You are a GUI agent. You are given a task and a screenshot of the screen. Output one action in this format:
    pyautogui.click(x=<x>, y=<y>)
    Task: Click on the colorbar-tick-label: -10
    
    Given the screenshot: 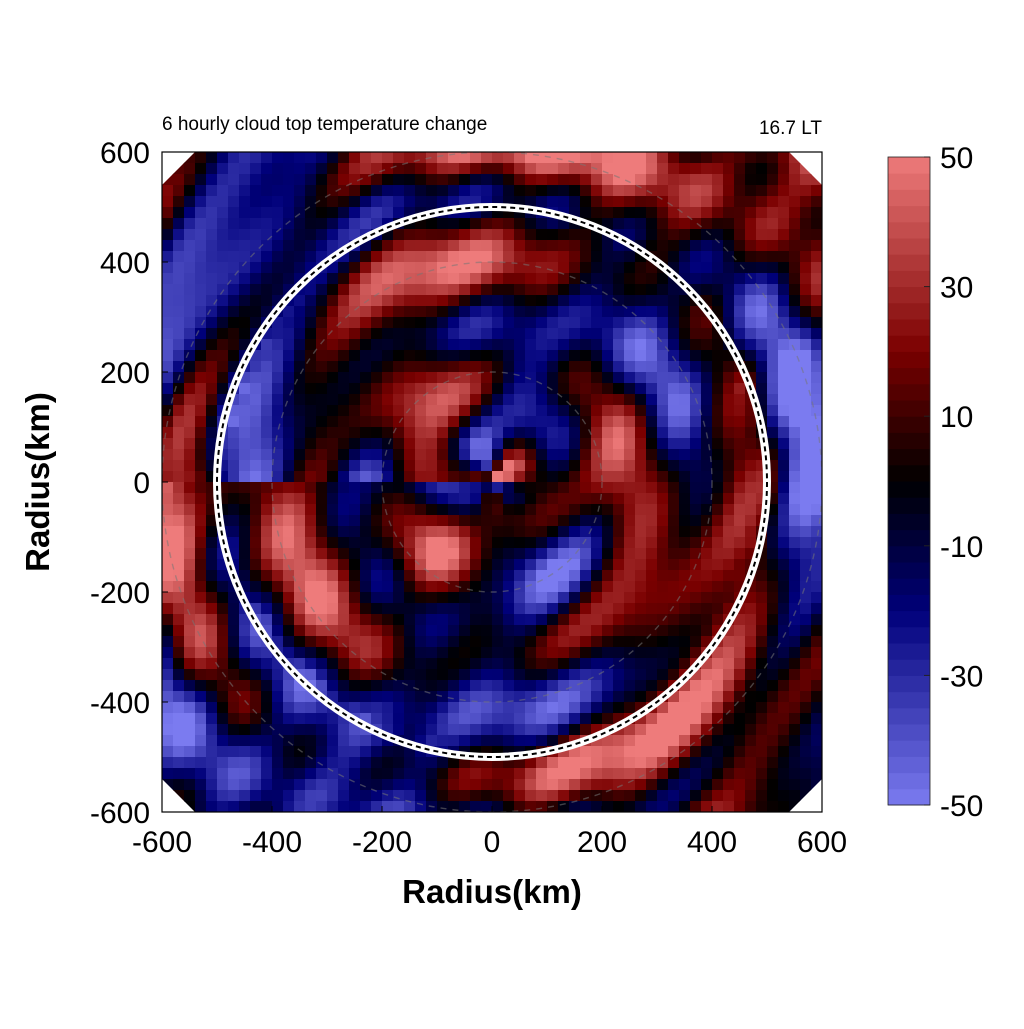 What is the action you would take?
    pyautogui.click(x=961, y=547)
    